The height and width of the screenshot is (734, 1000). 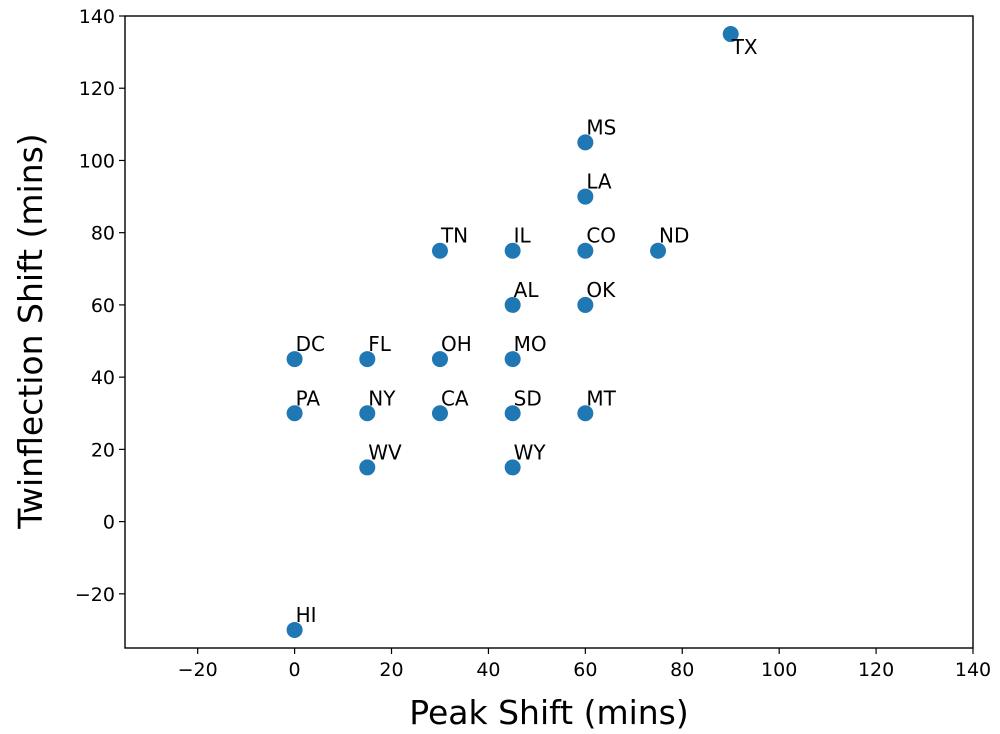 What do you see at coordinates (310, 344) in the screenshot?
I see `point-label-dc: DC` at bounding box center [310, 344].